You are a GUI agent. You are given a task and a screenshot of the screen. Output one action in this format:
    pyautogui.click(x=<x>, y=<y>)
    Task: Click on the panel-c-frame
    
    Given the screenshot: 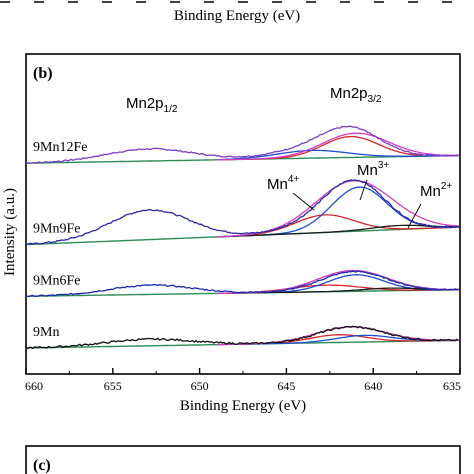 What is the action you would take?
    pyautogui.click(x=243, y=459)
    